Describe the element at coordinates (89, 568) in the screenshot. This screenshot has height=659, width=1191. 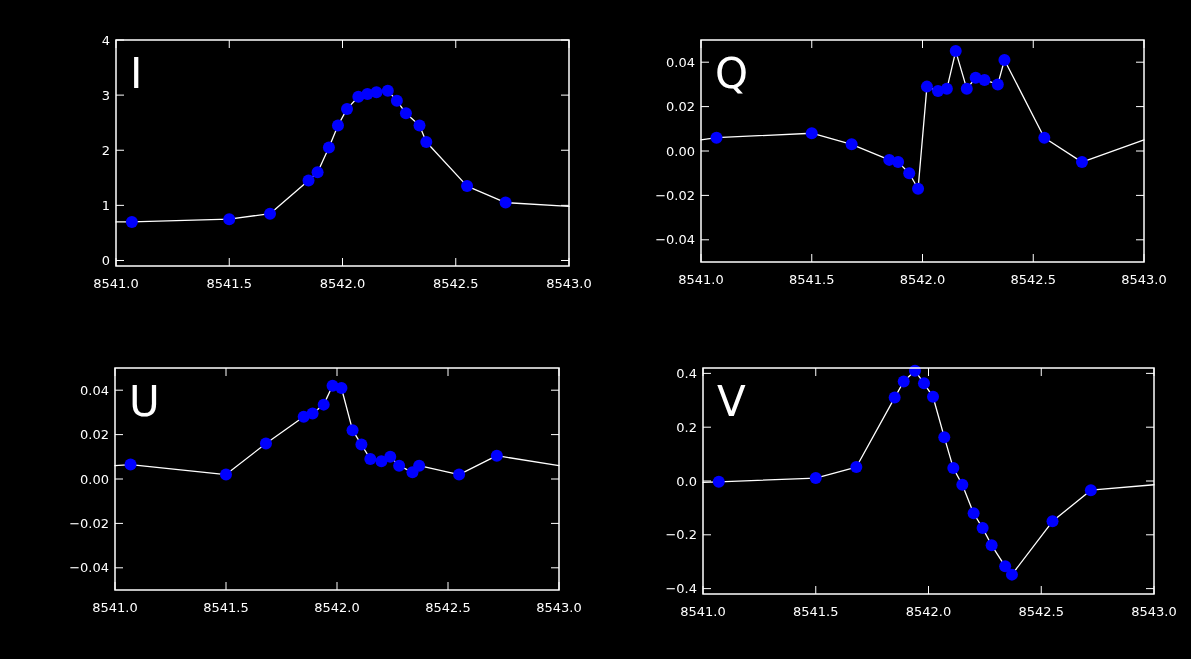
I see `y-tick-label: −0.04` at that location.